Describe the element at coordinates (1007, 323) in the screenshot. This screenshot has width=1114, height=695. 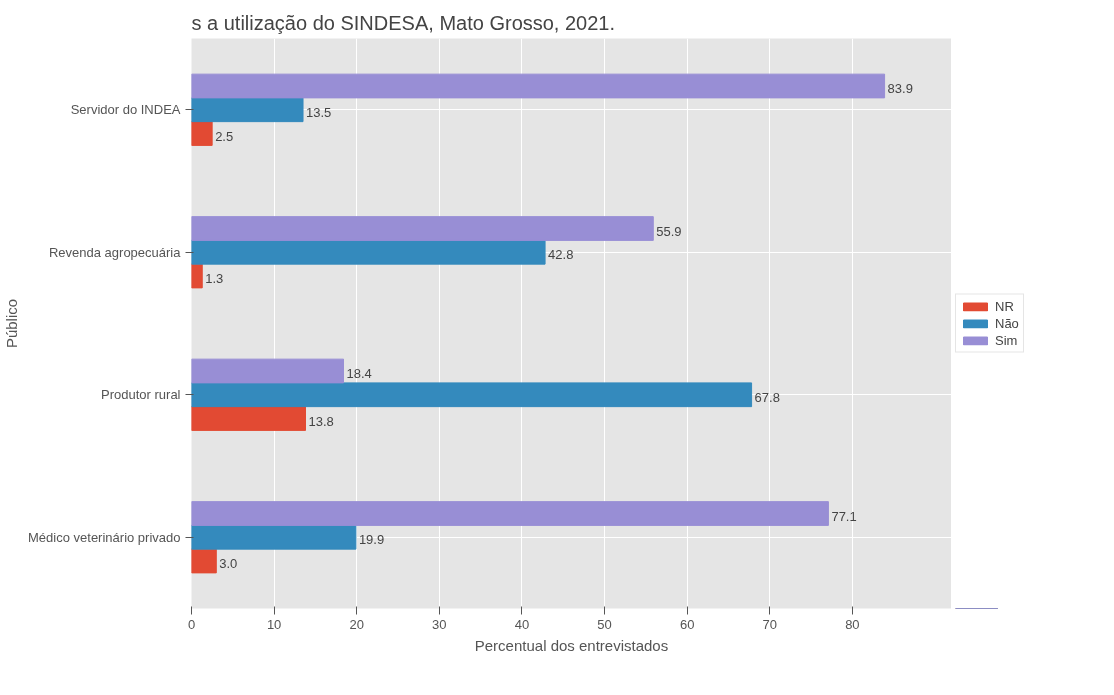
I see `legend-label: Não` at that location.